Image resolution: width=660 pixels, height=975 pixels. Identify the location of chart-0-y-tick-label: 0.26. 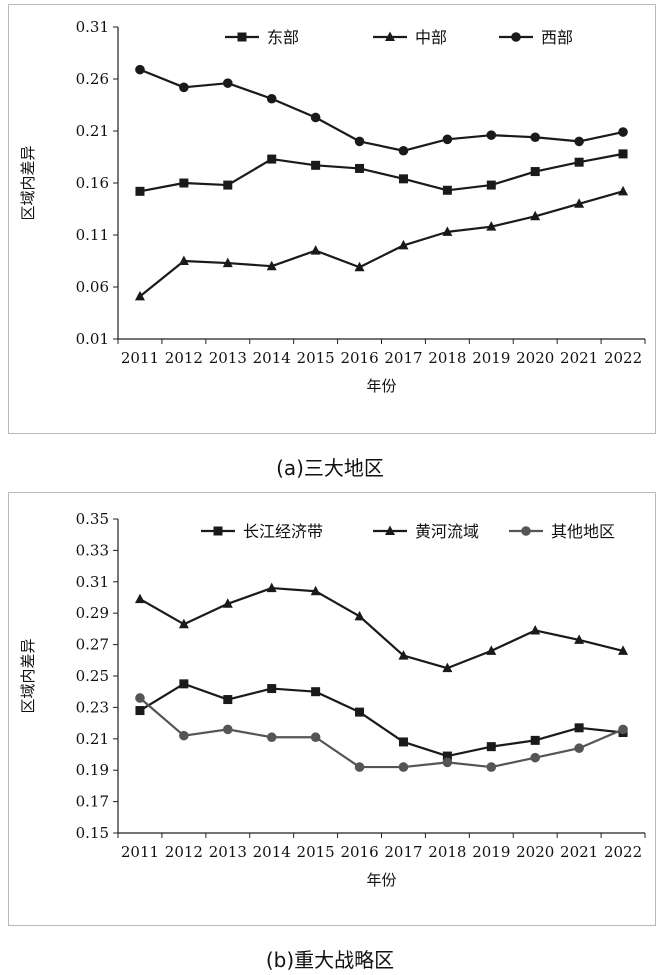
(92, 79).